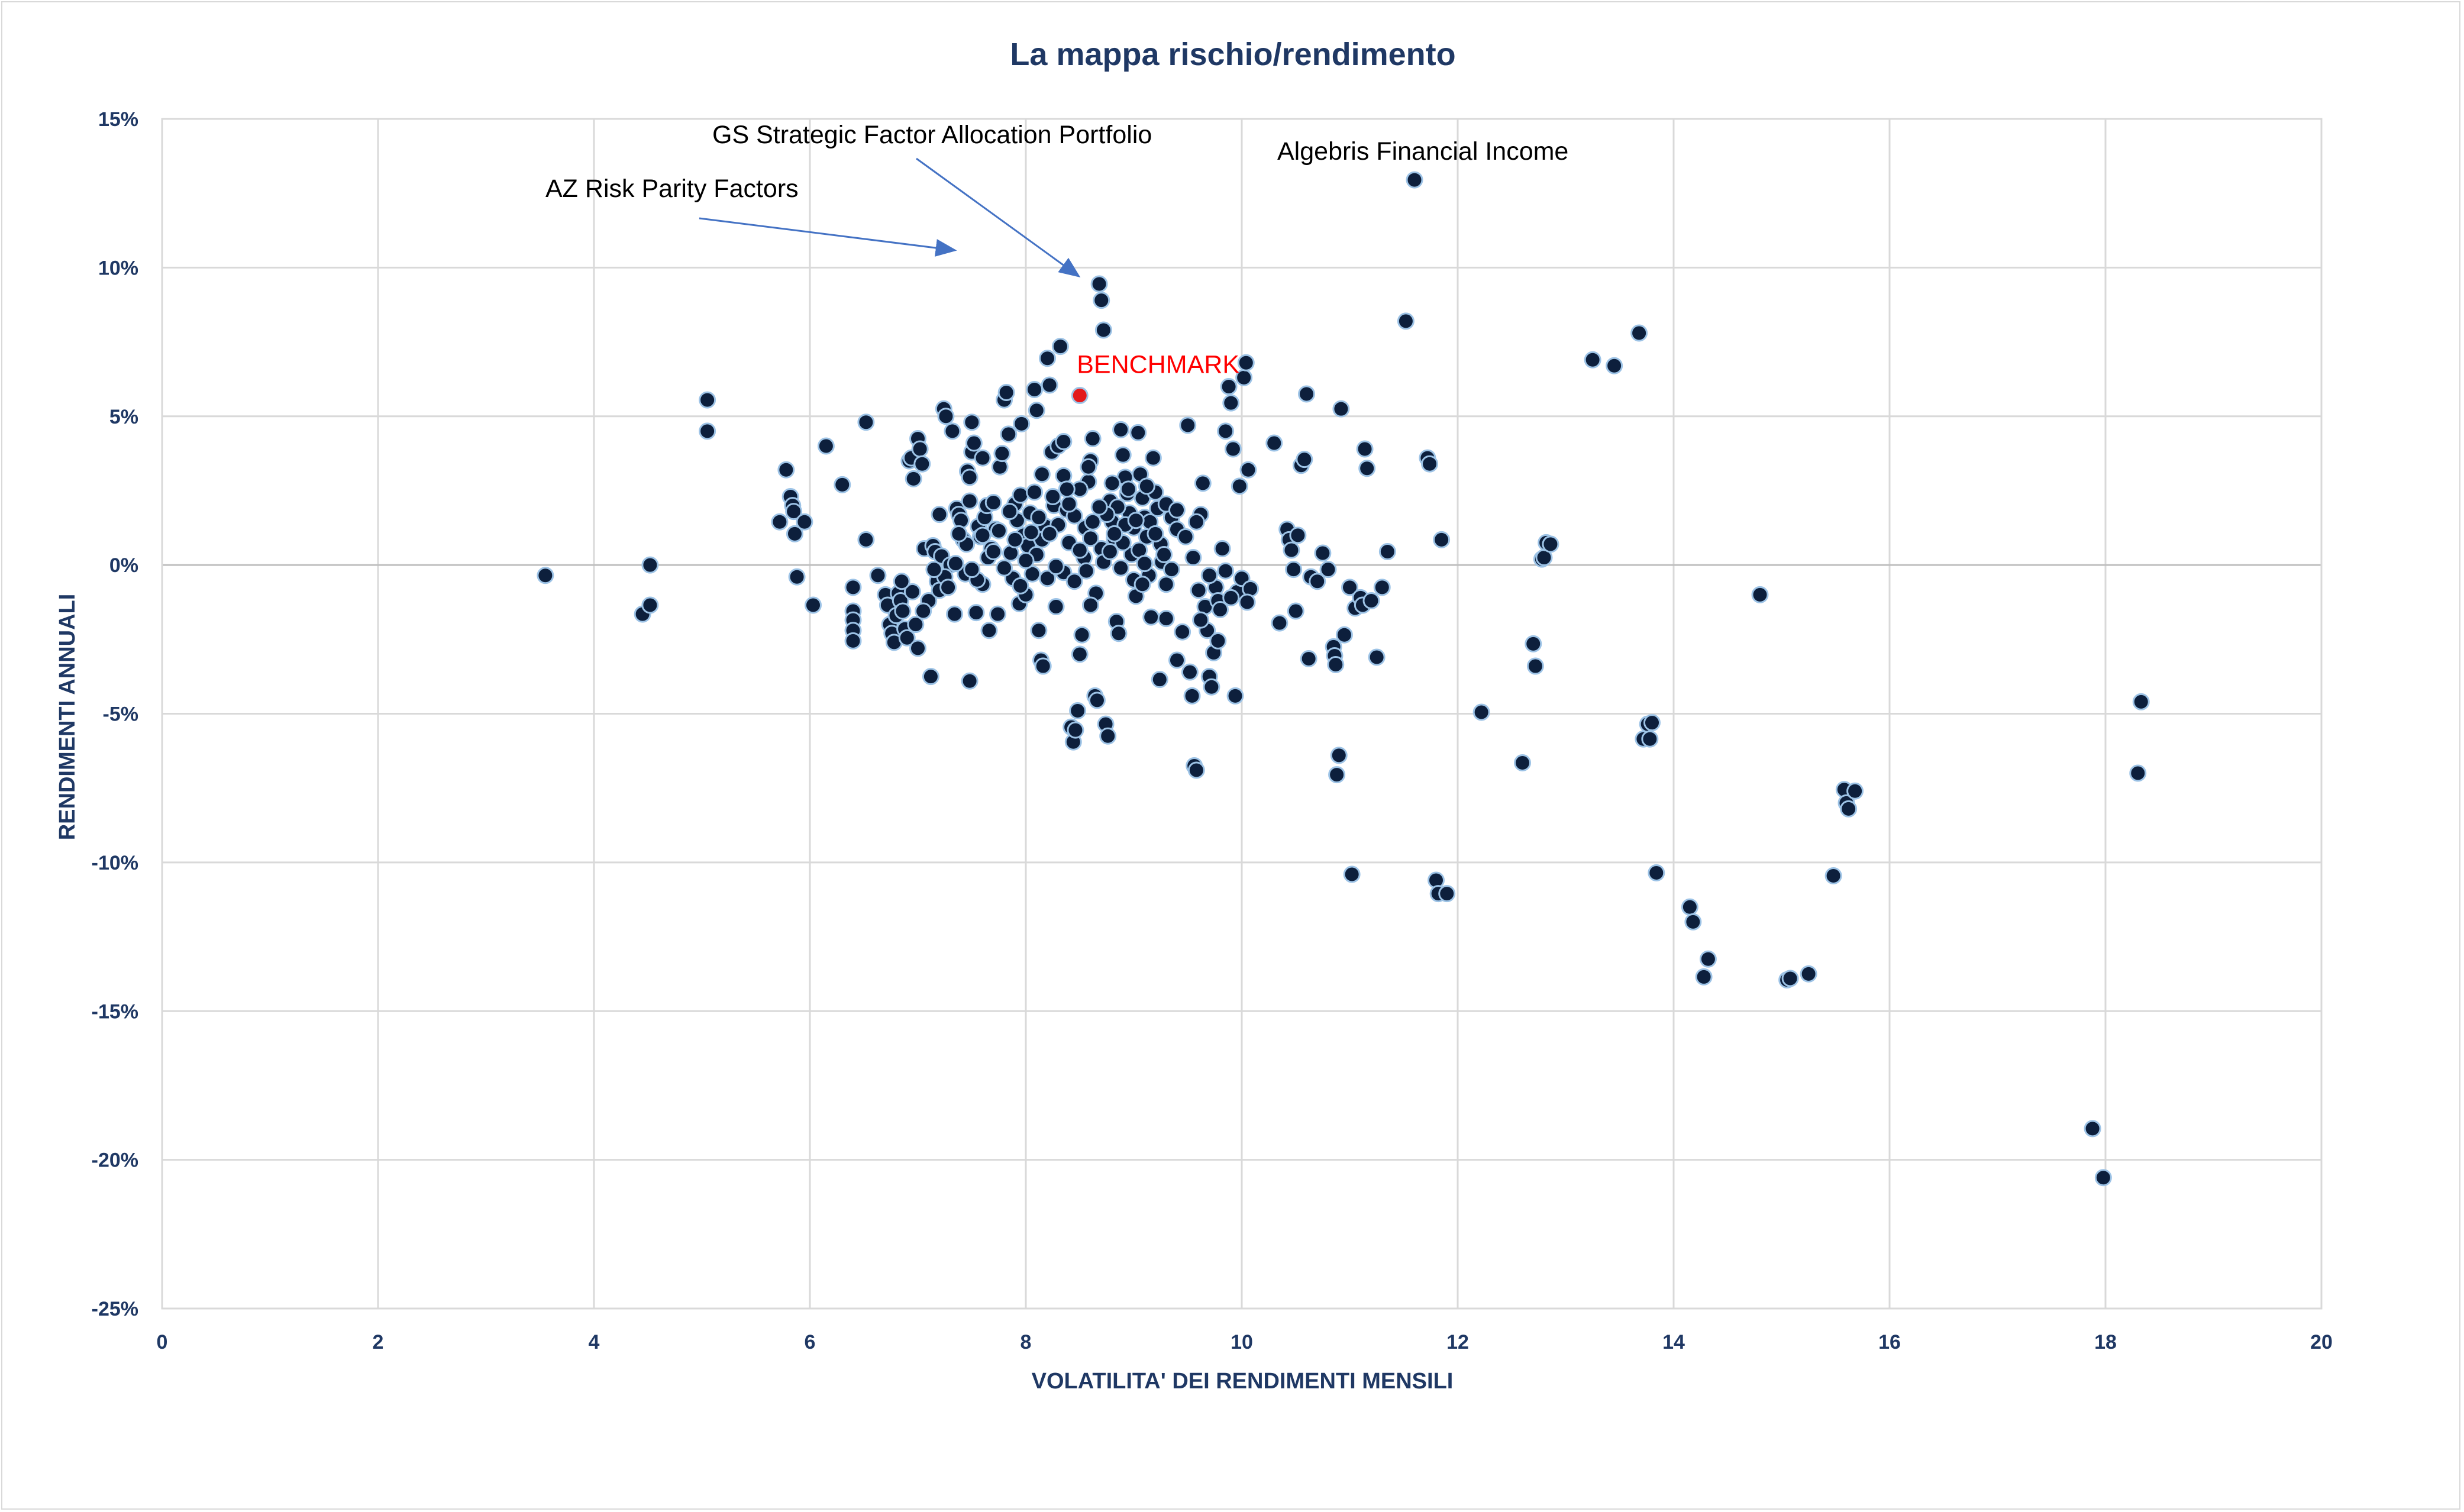 The width and height of the screenshot is (2464, 1512). Describe the element at coordinates (1242, 1342) in the screenshot. I see `x-tick-label: 10` at that location.